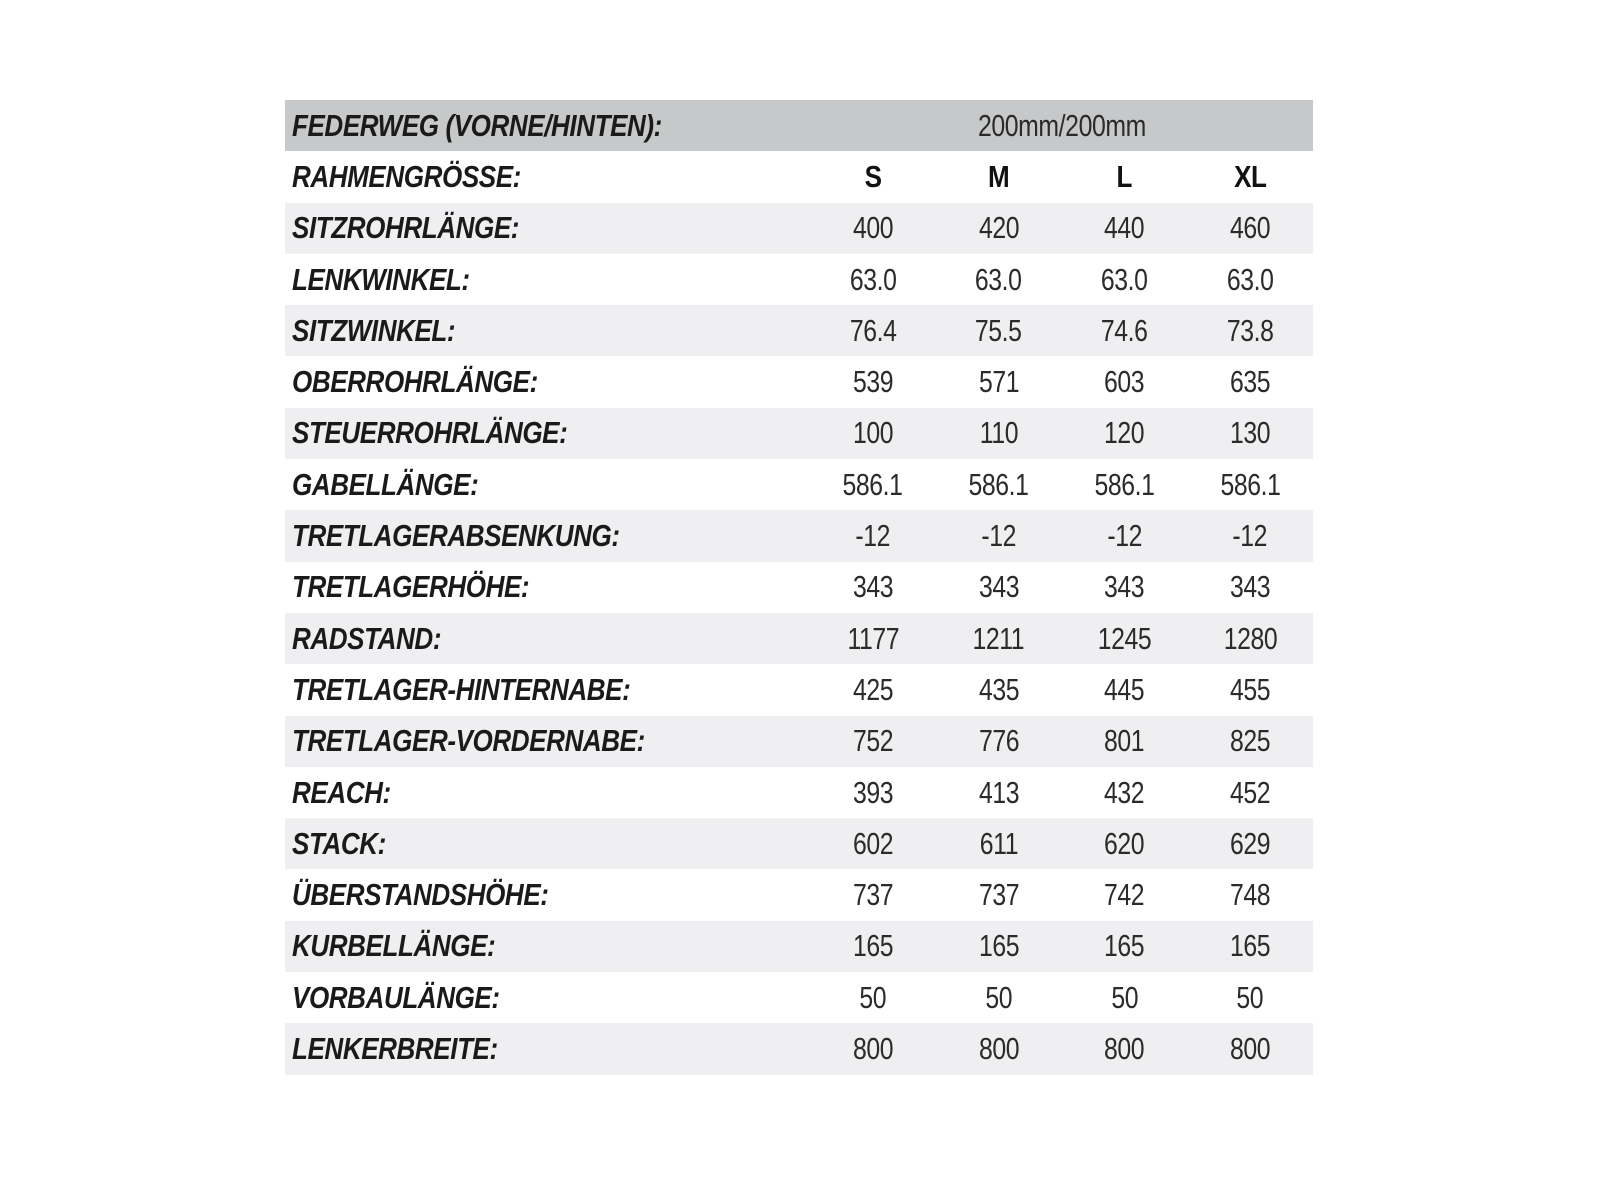 Image resolution: width=1600 pixels, height=1200 pixels. I want to click on row-label: LENKWINKEL:, so click(381, 279).